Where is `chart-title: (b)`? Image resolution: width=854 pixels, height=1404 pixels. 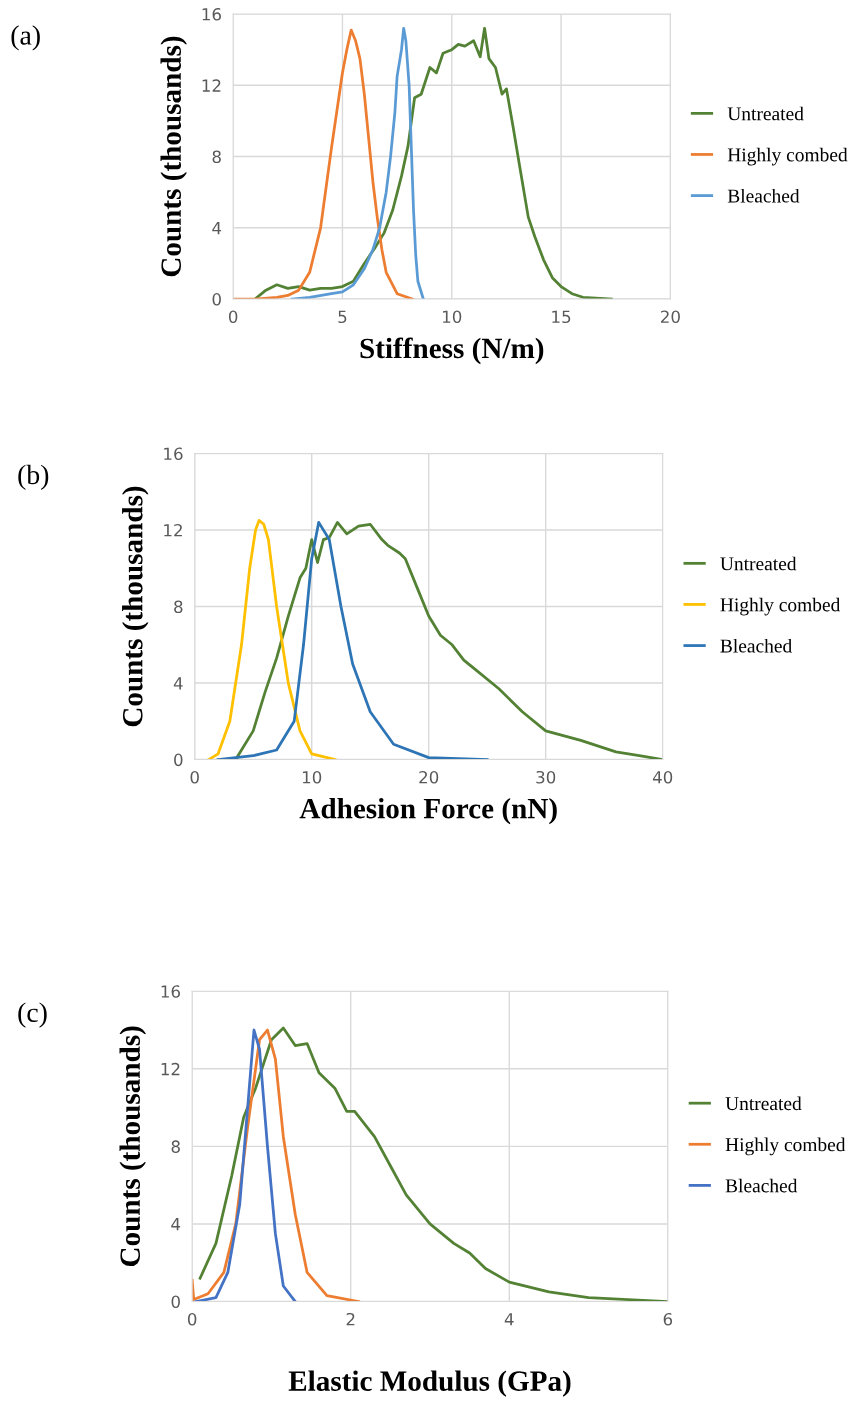
chart-title: (b) is located at coordinates (33, 477).